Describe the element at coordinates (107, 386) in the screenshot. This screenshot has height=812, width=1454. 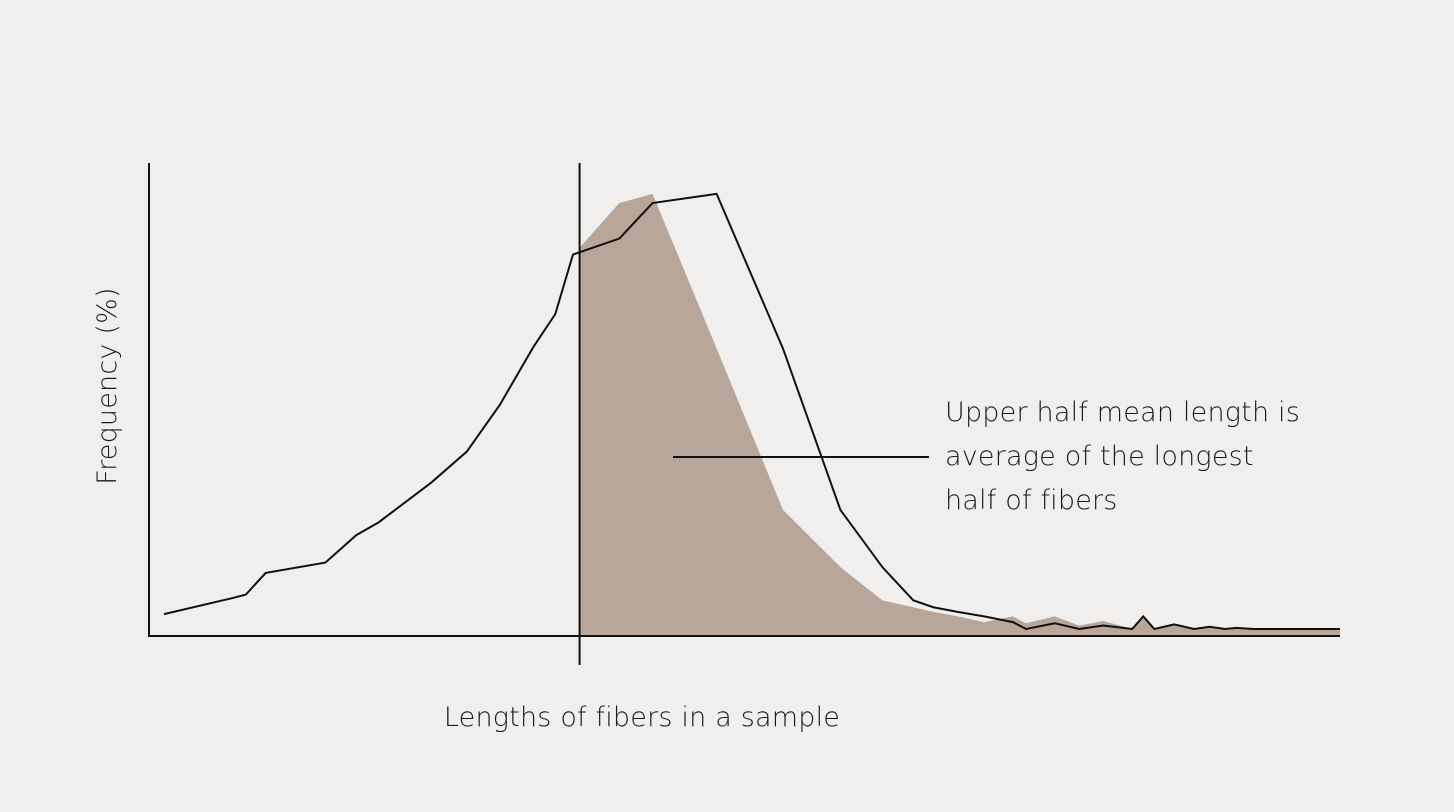
I see `y-axis-label: Frequency (%)` at that location.